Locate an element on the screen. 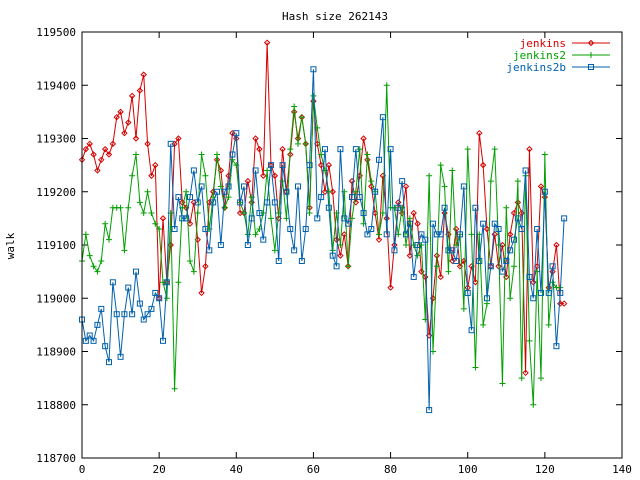 This screenshot has height=480, width=640. x-tick-label: 140 is located at coordinates (622, 469).